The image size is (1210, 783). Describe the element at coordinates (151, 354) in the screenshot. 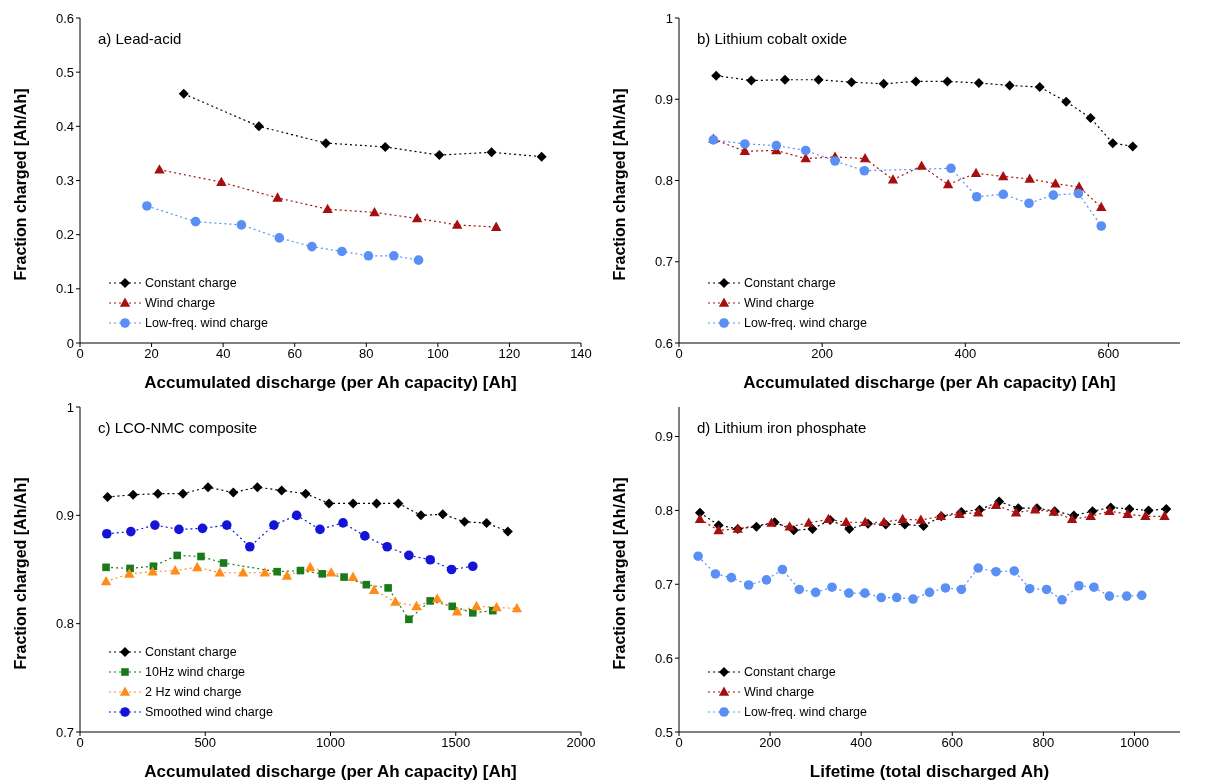

I see `x-tick-label: 20` at that location.